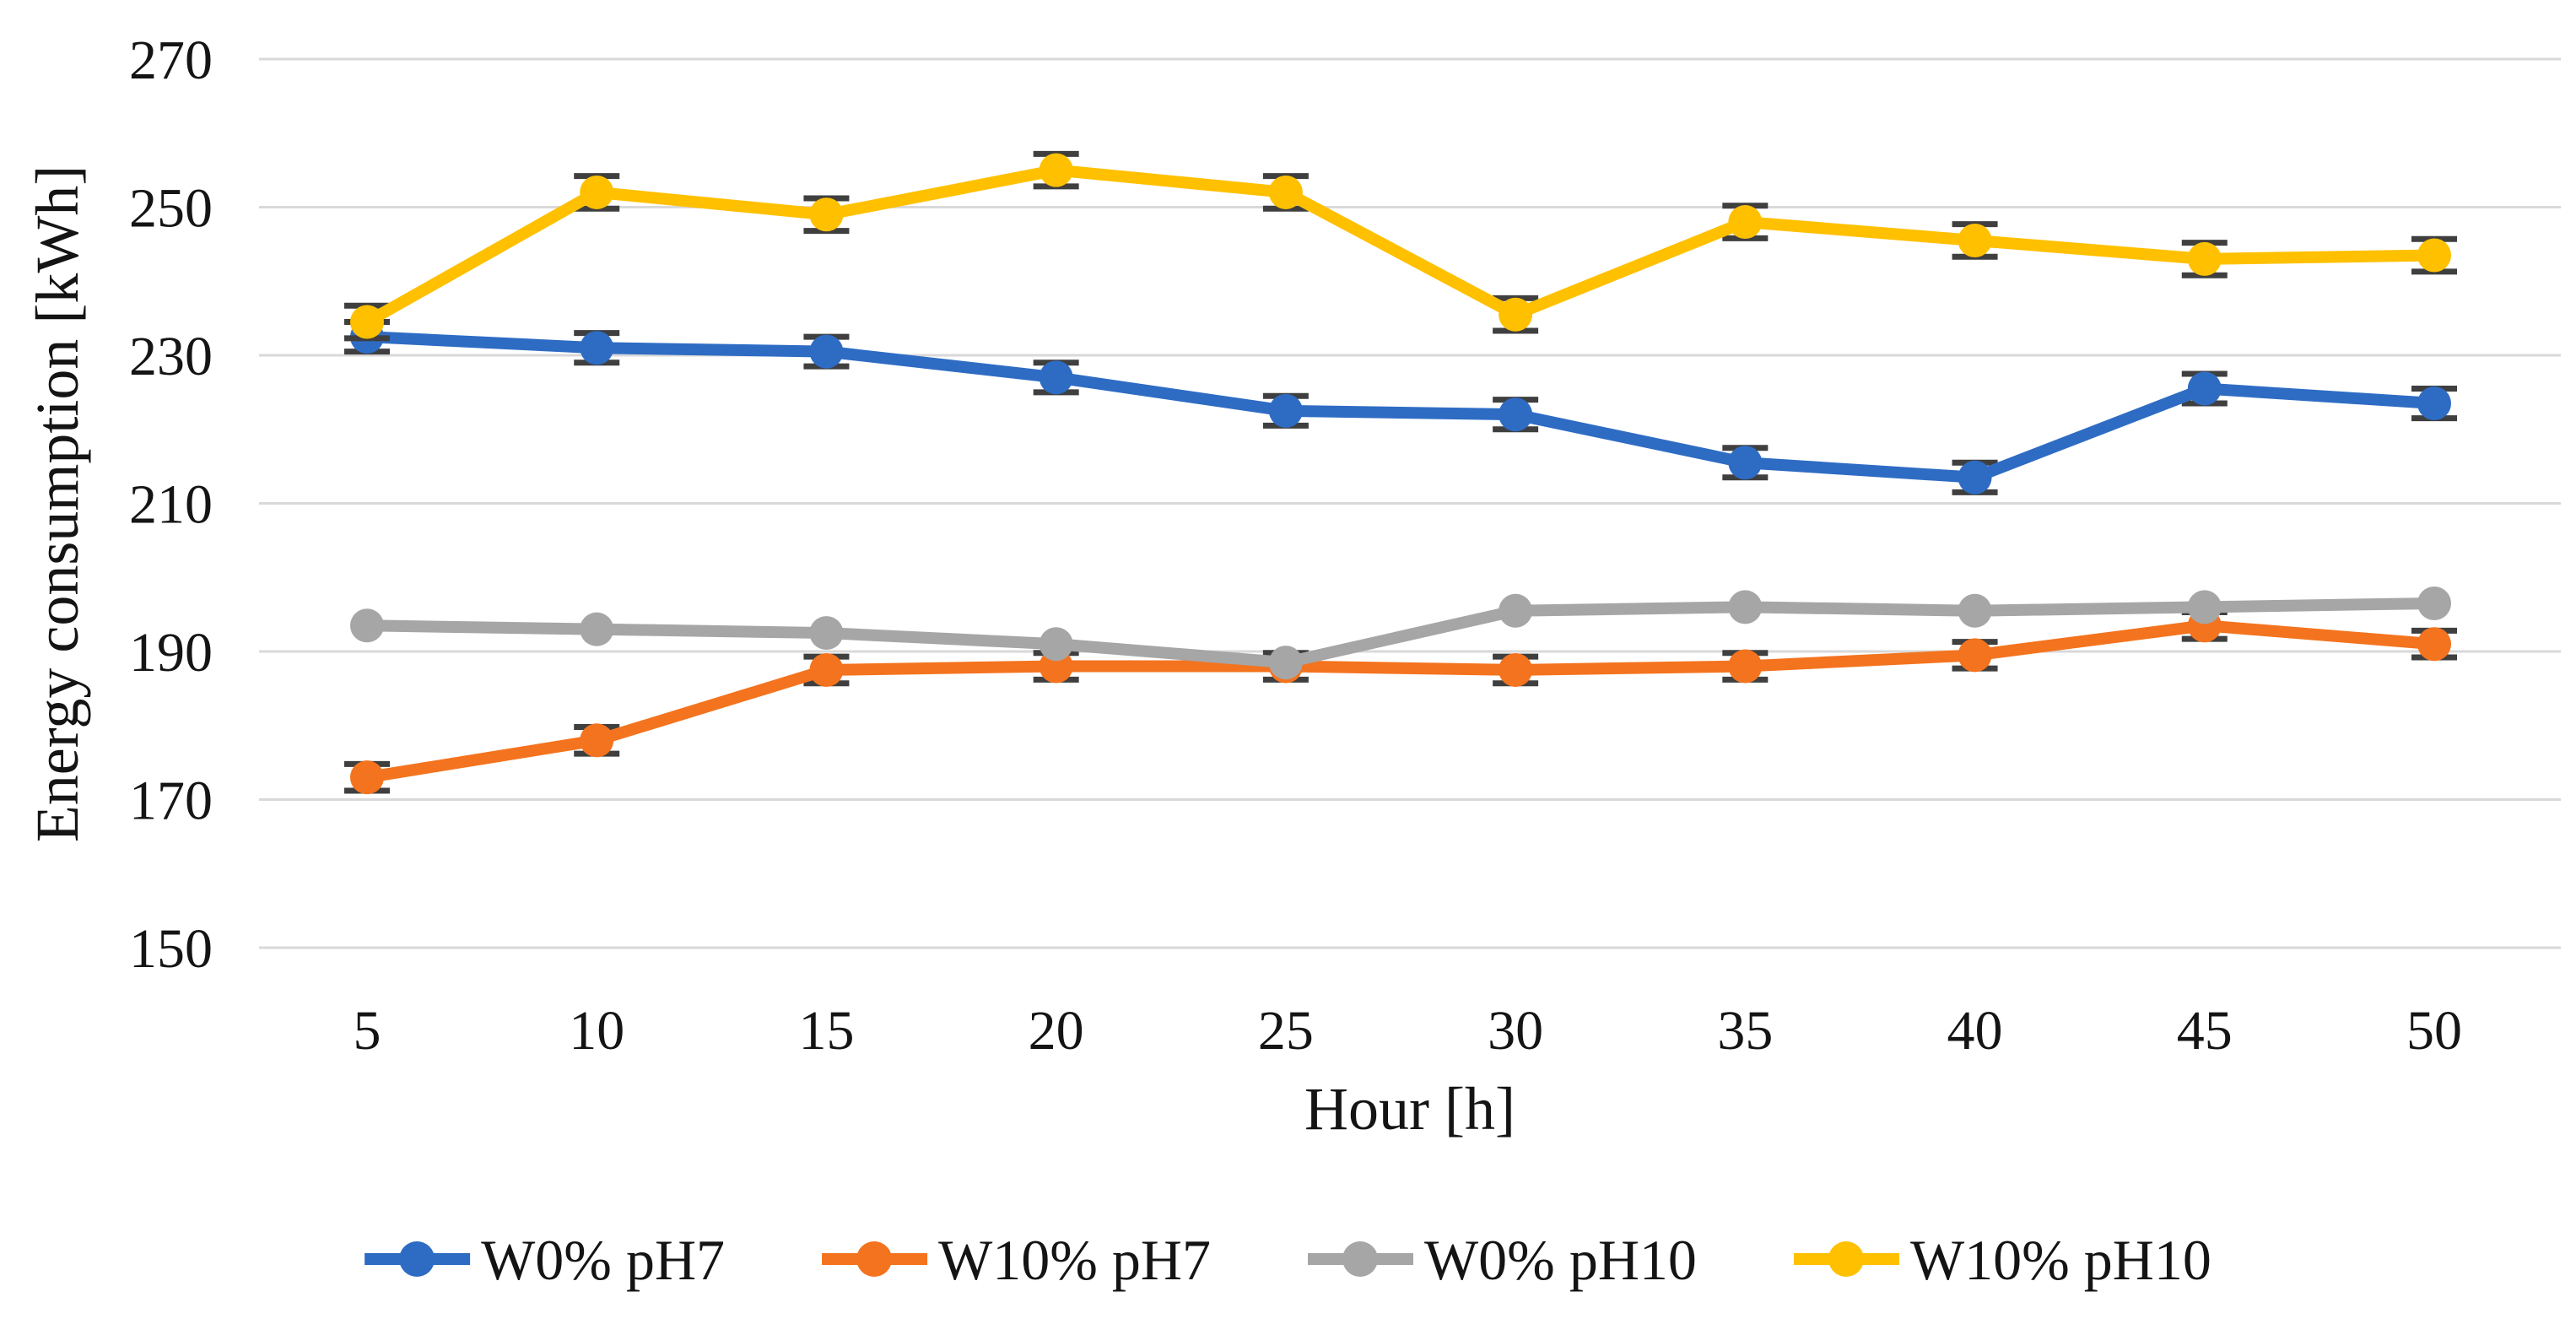 The image size is (2576, 1335). Describe the element at coordinates (1745, 1031) in the screenshot. I see `x-tick-label: 35` at that location.